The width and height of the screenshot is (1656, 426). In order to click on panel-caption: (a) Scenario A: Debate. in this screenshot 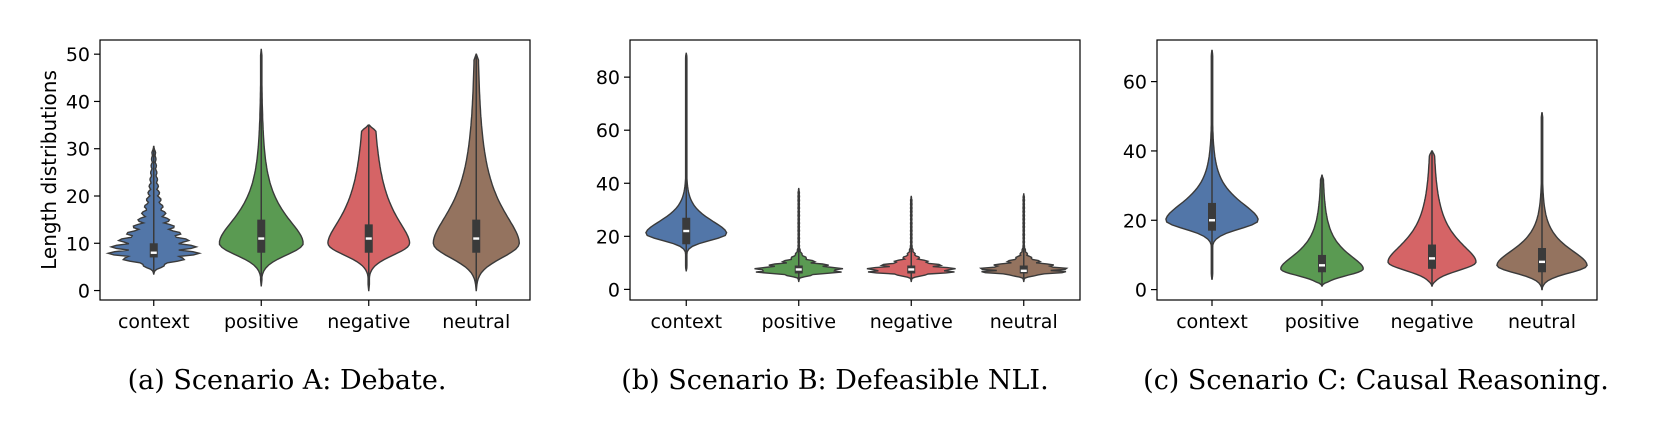, I will do `click(287, 380)`.